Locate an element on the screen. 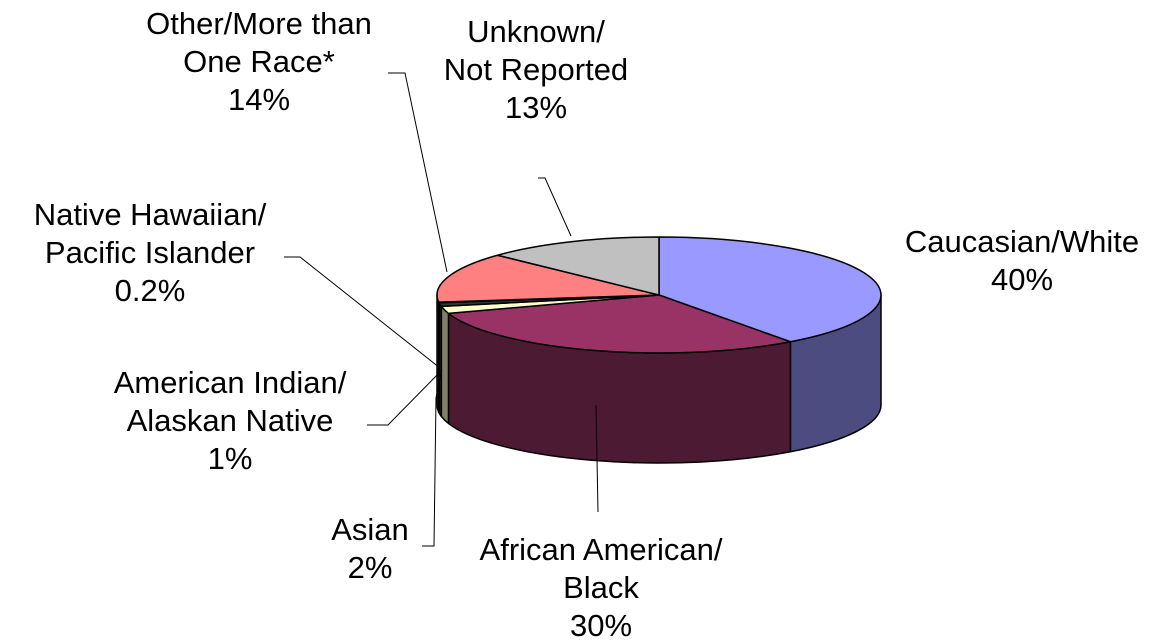 This screenshot has height=644, width=1160. slice-percent-african-american-black: 30% is located at coordinates (601, 625).